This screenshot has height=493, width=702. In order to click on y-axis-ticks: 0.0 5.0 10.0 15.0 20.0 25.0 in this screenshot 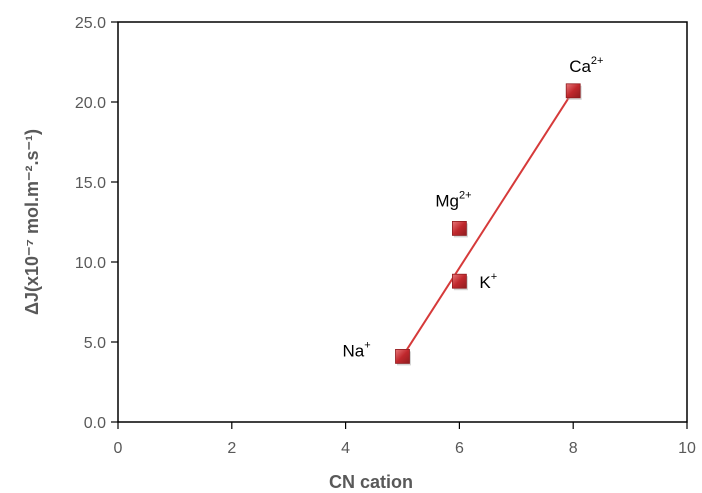, I will do `click(96, 223)`.